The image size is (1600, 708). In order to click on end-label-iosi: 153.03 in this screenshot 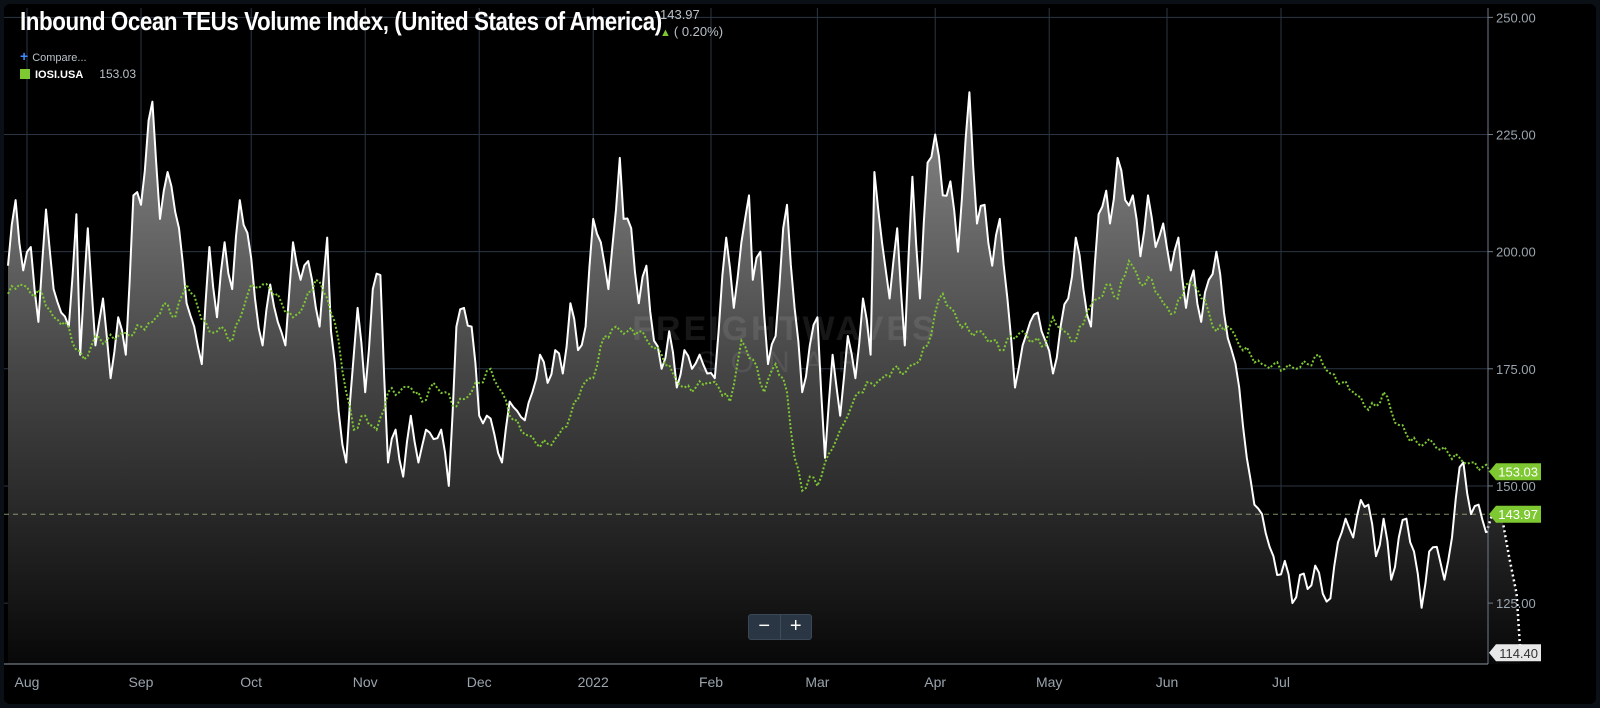, I will do `click(1518, 472)`.